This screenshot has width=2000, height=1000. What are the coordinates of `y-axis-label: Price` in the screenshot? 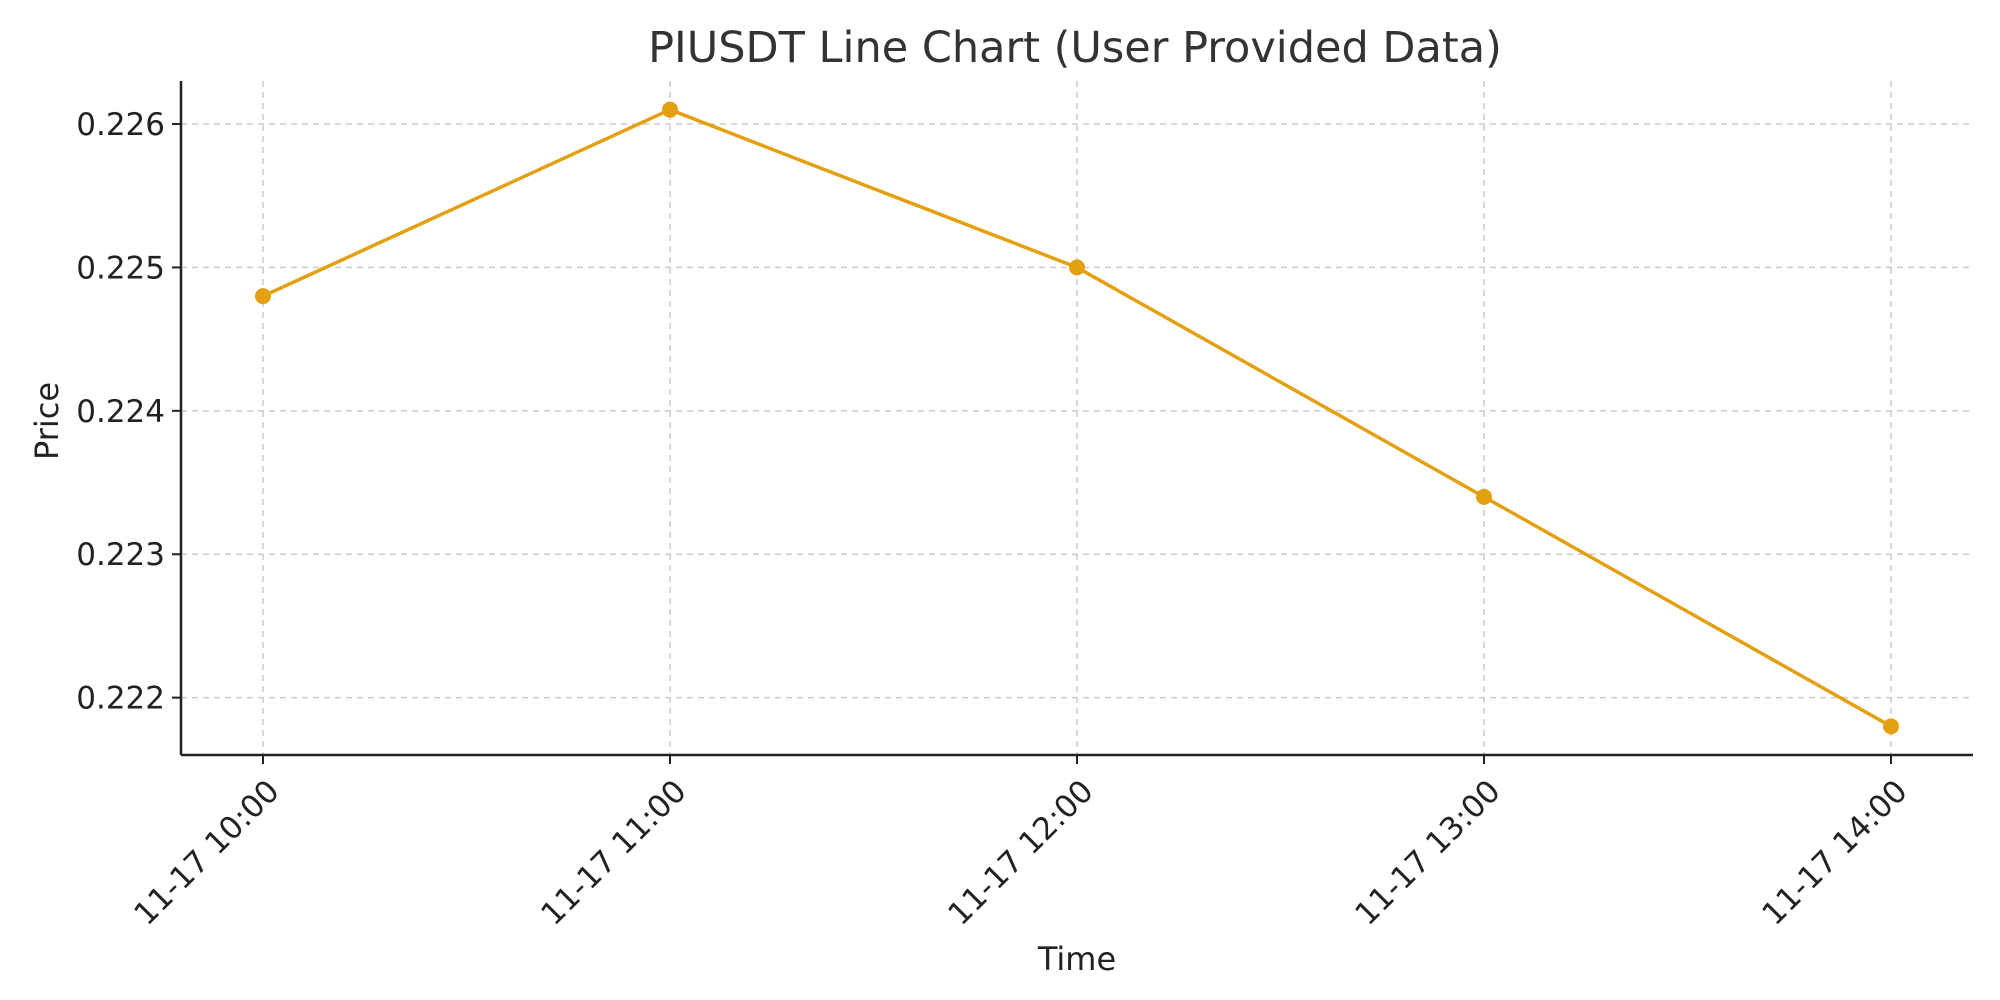 It's located at (47, 421).